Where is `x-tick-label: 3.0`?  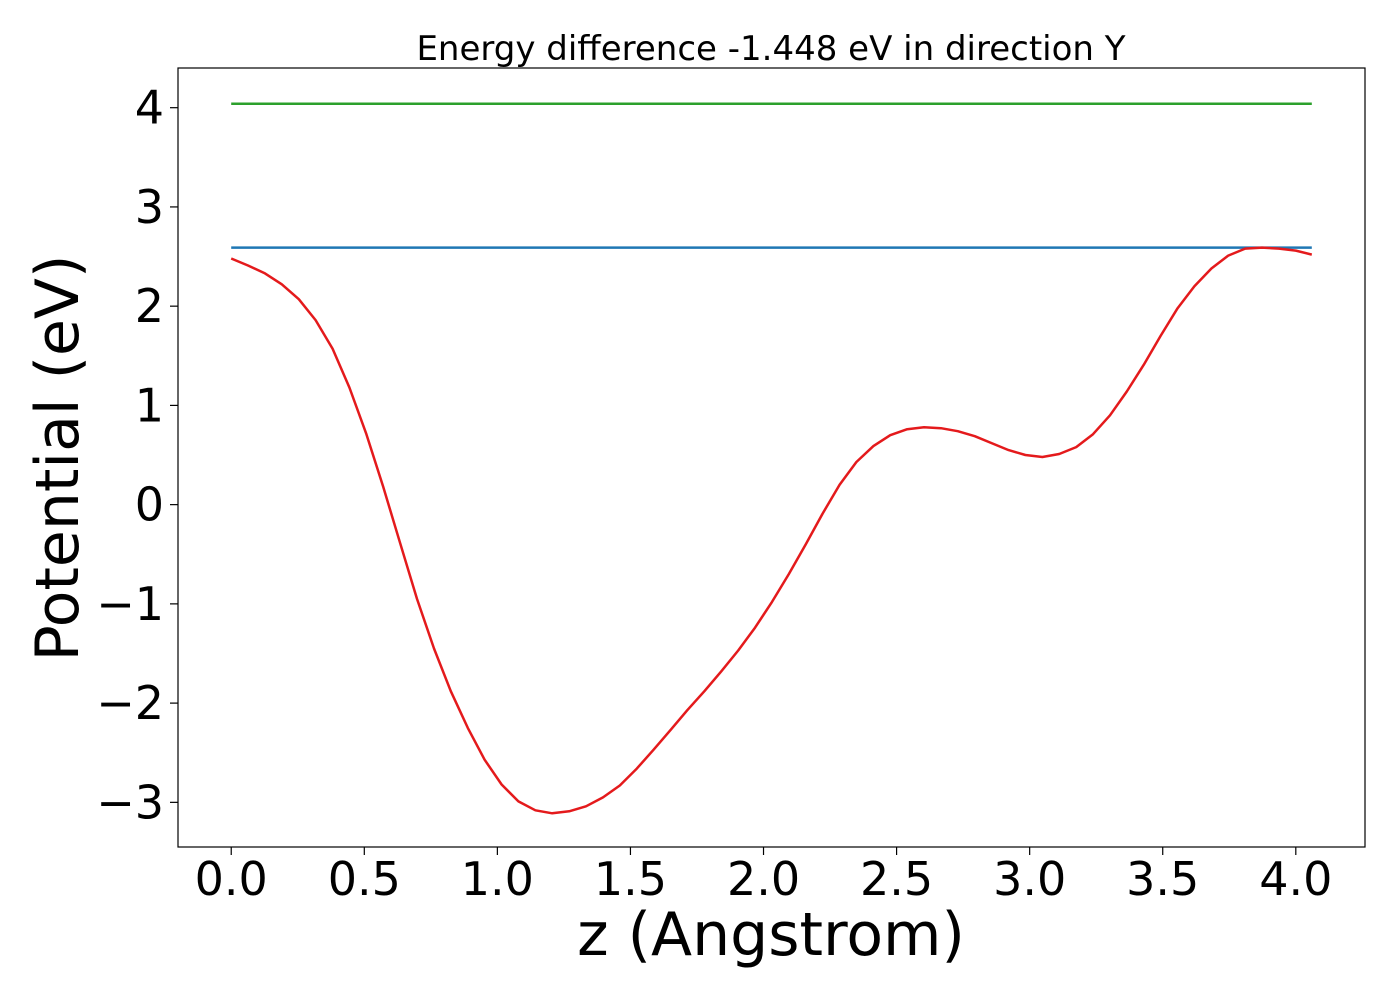 x-tick-label: 3.0 is located at coordinates (1029, 879).